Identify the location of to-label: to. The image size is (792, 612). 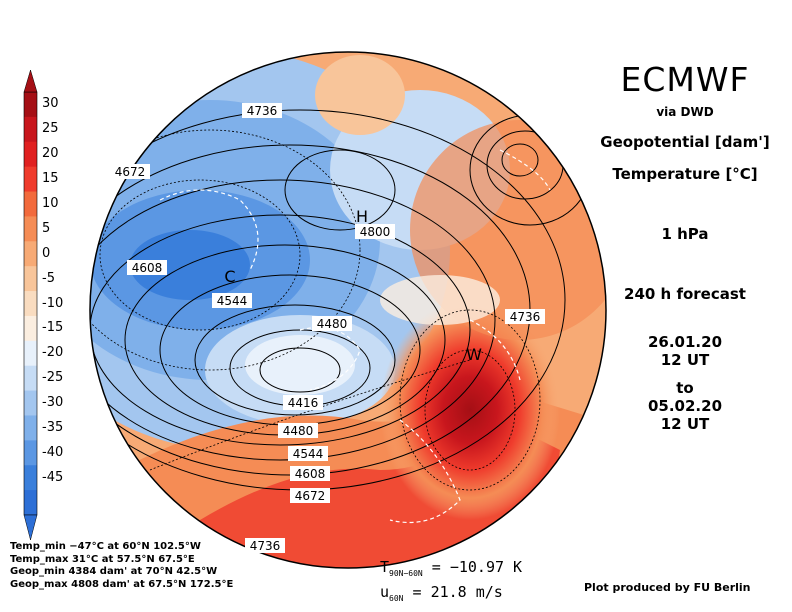
(685, 388).